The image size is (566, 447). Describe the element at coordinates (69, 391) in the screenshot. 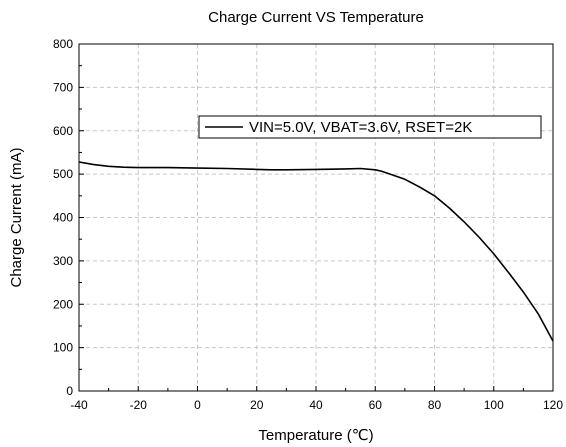

I see `y-tick-label: 0` at that location.